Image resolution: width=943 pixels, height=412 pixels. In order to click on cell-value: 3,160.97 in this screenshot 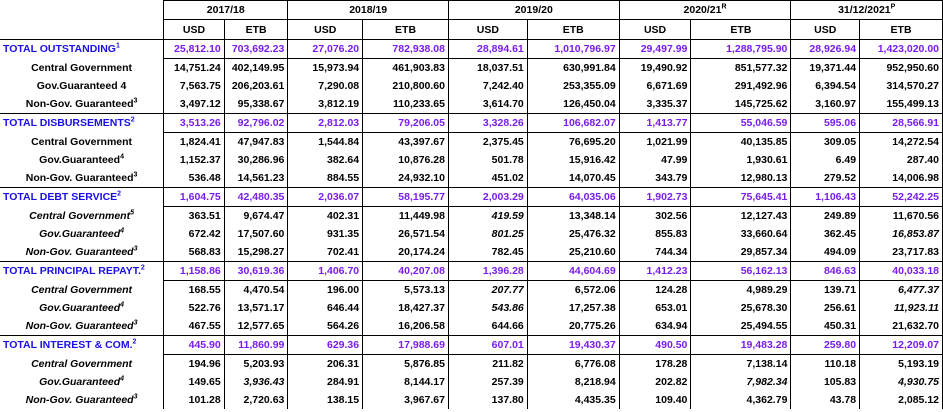, I will do `click(825, 104)`.